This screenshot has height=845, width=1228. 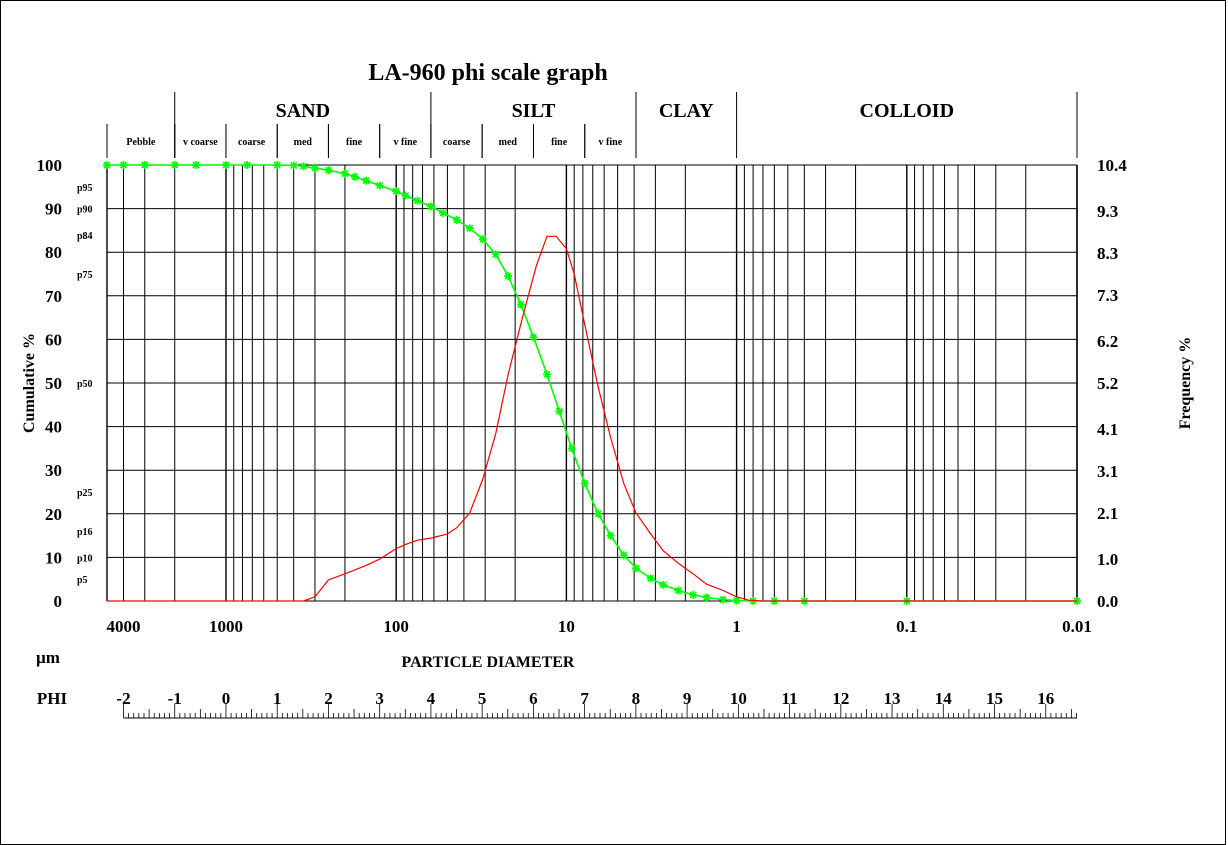 What do you see at coordinates (277, 698) in the screenshot?
I see `phi-tick-label: 1` at bounding box center [277, 698].